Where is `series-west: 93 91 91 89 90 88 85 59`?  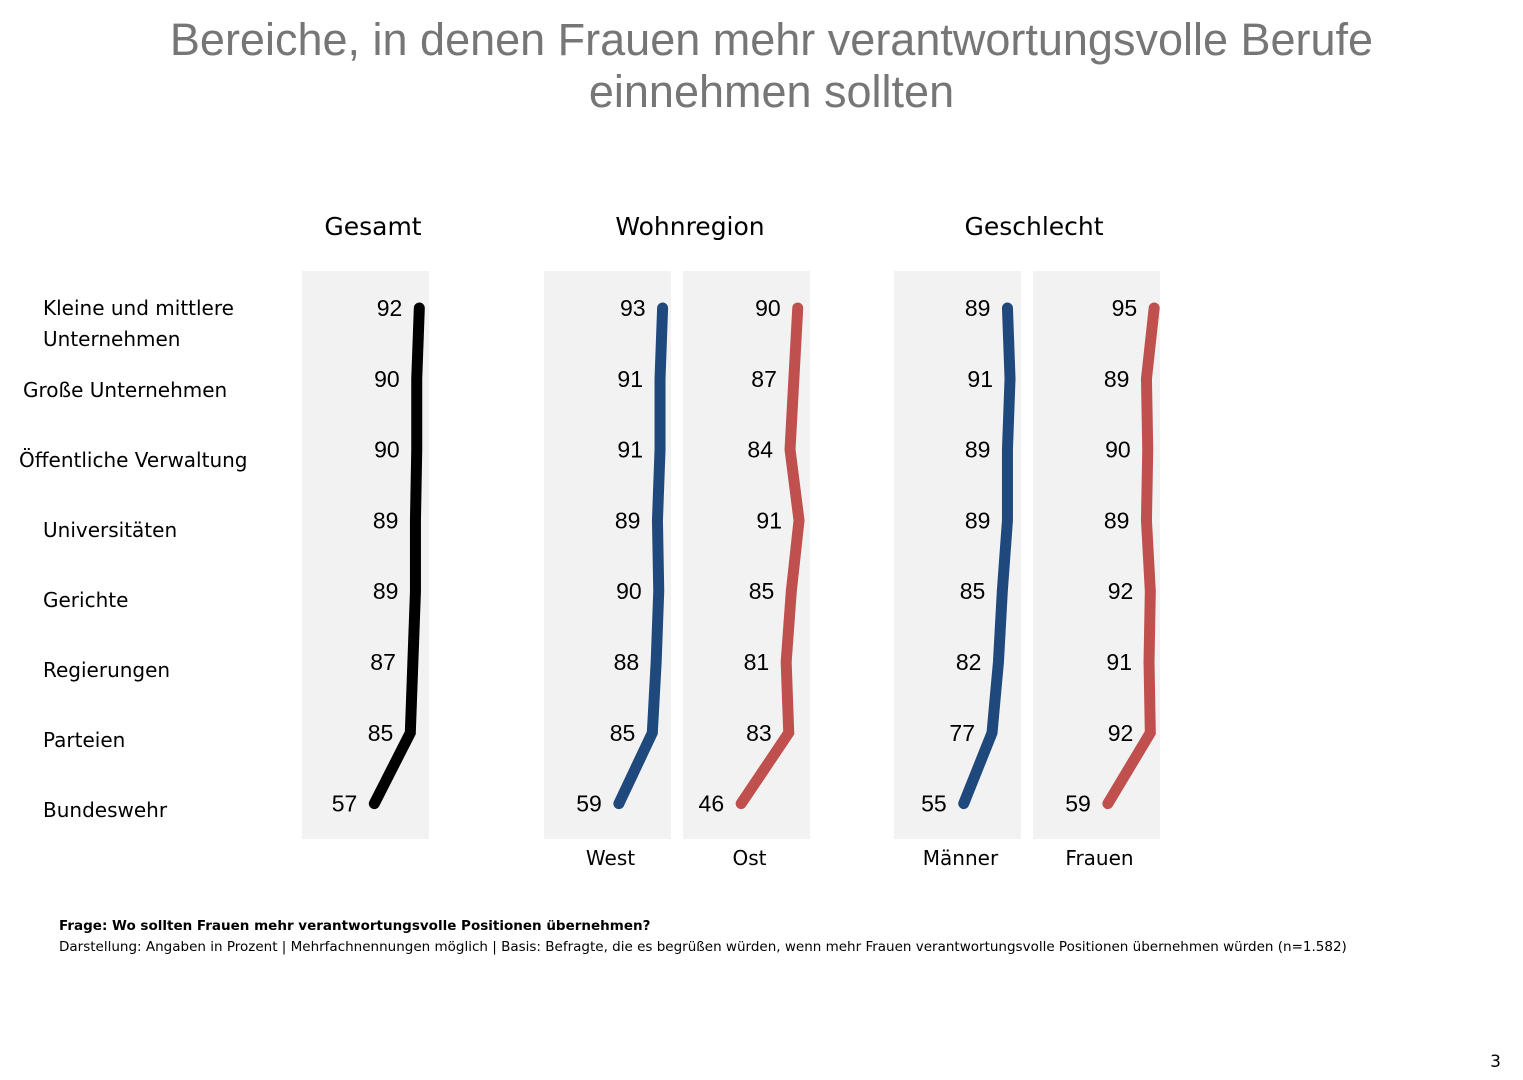
series-west: 93 91 91 89 90 88 85 59 is located at coordinates (607, 555).